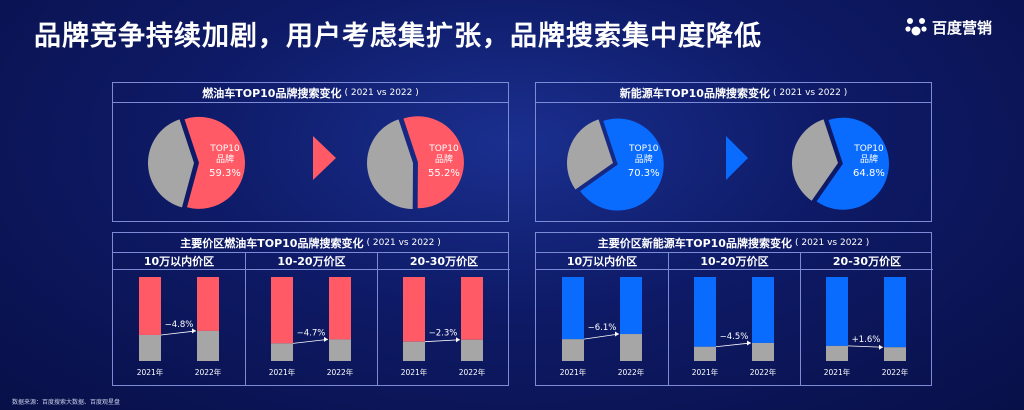  I want to click on panel-title: 燃油车TOP10品牌搜索变化, so click(272, 93).